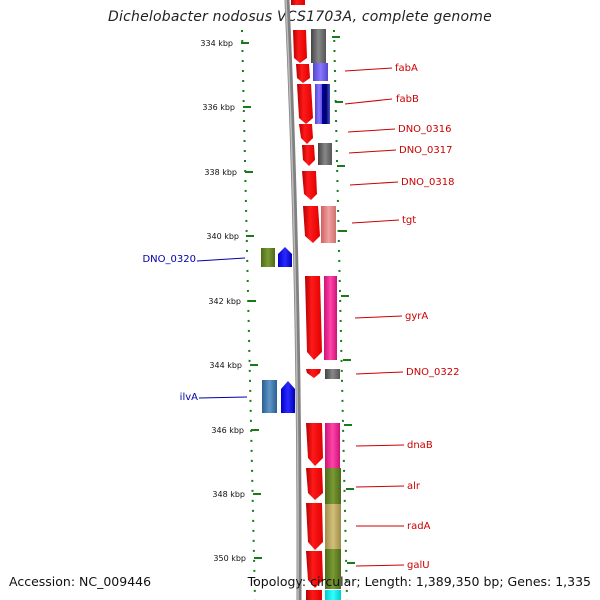  What do you see at coordinates (419, 526) in the screenshot?
I see `gene-label: radA` at bounding box center [419, 526].